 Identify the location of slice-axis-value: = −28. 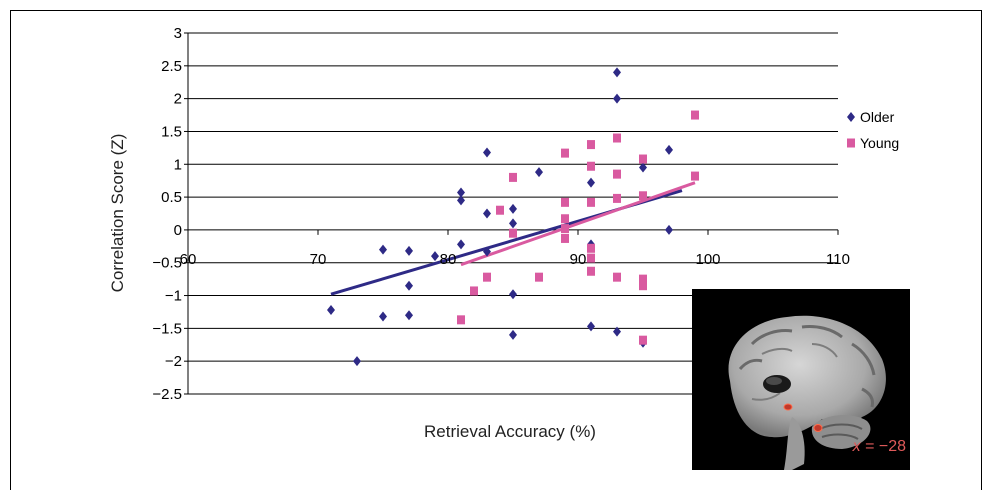
(883, 446).